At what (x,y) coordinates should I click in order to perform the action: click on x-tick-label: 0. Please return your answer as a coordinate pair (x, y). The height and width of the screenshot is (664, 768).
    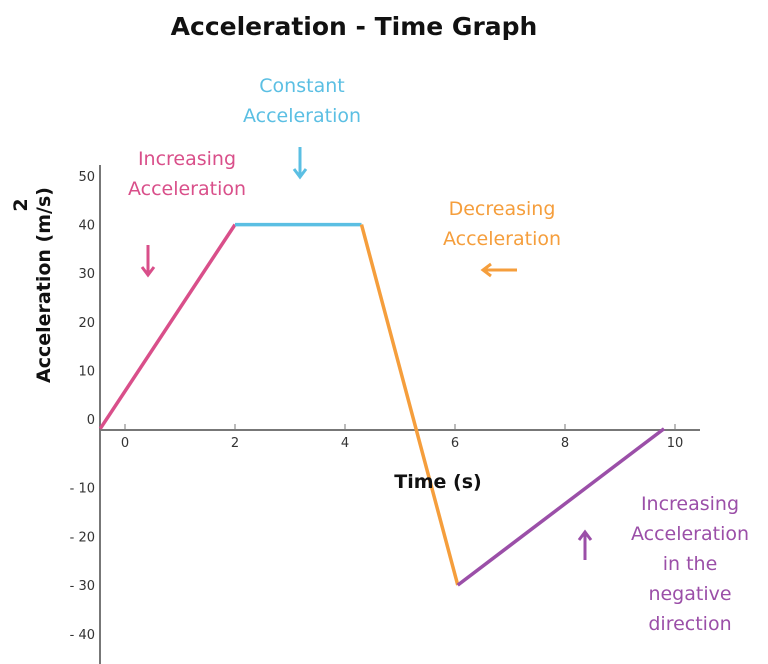
    Looking at the image, I should click on (125, 443).